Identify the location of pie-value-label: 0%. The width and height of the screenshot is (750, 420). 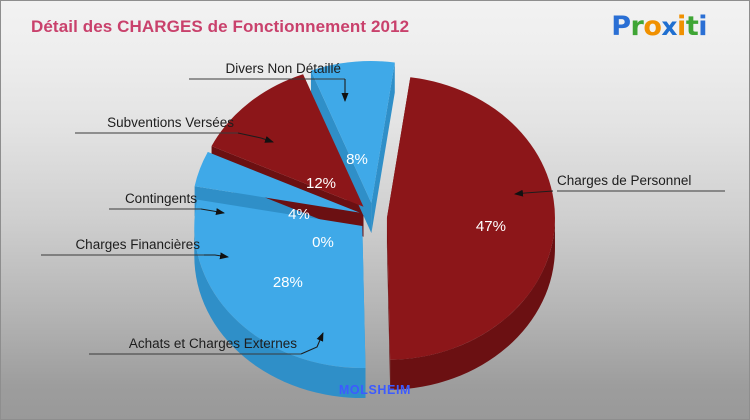
(323, 242).